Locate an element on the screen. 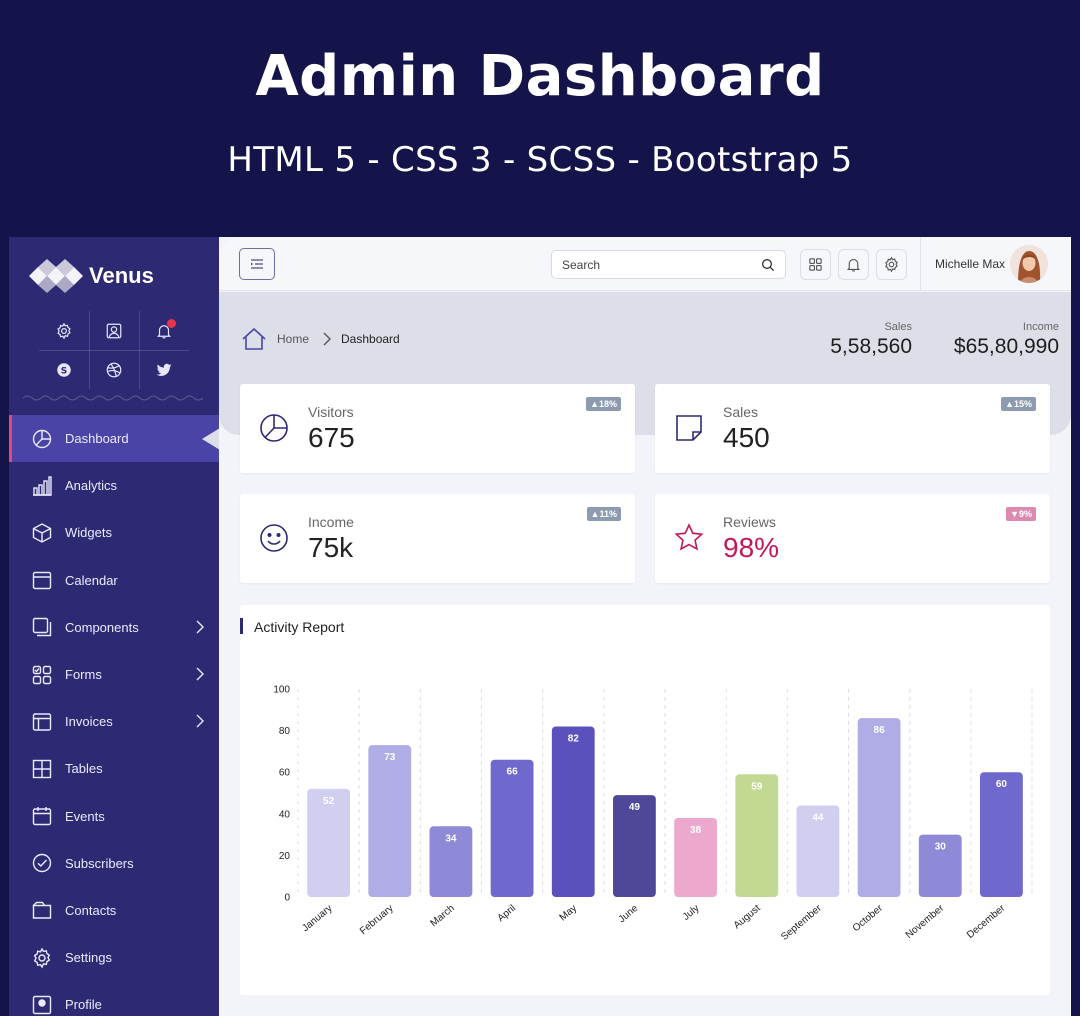  x-tick-label: August is located at coordinates (747, 917).